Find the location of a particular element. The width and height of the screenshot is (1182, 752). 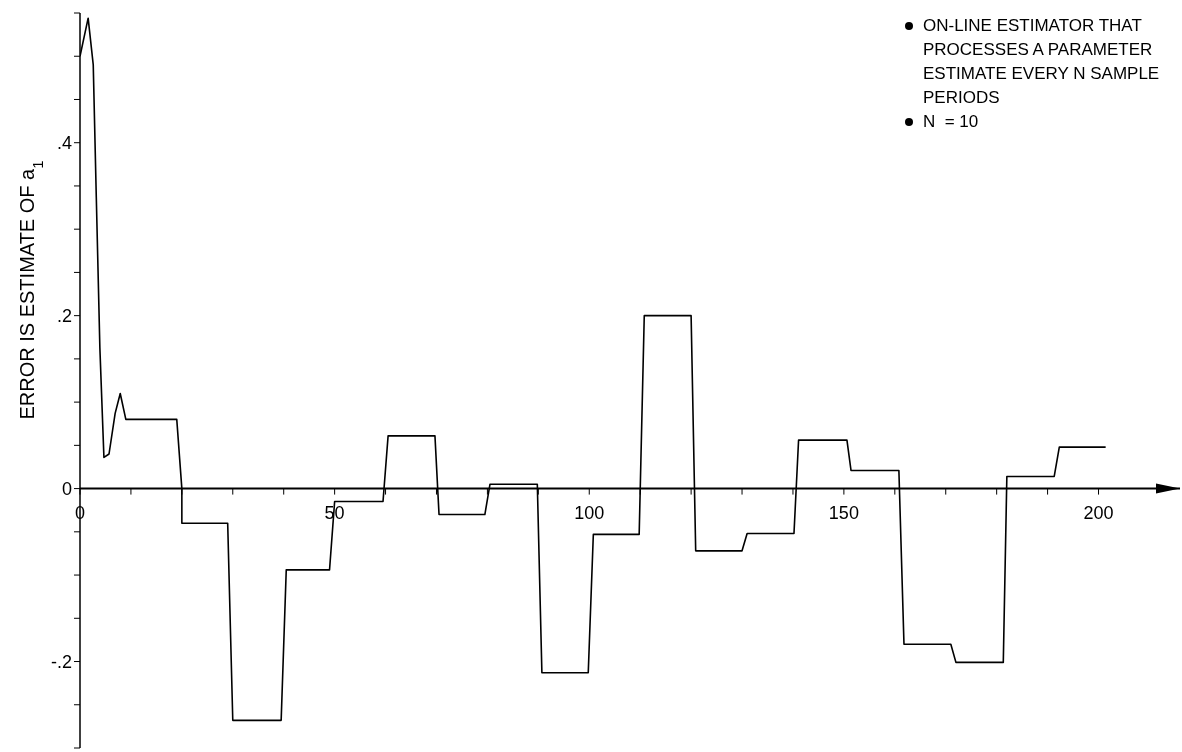

annotation: N = 10 is located at coordinates (951, 122).